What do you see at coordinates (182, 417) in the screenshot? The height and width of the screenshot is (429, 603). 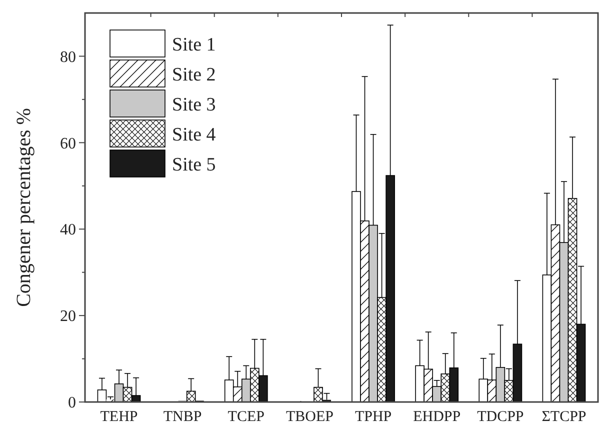 I see `x-tick-label: TNBP` at bounding box center [182, 417].